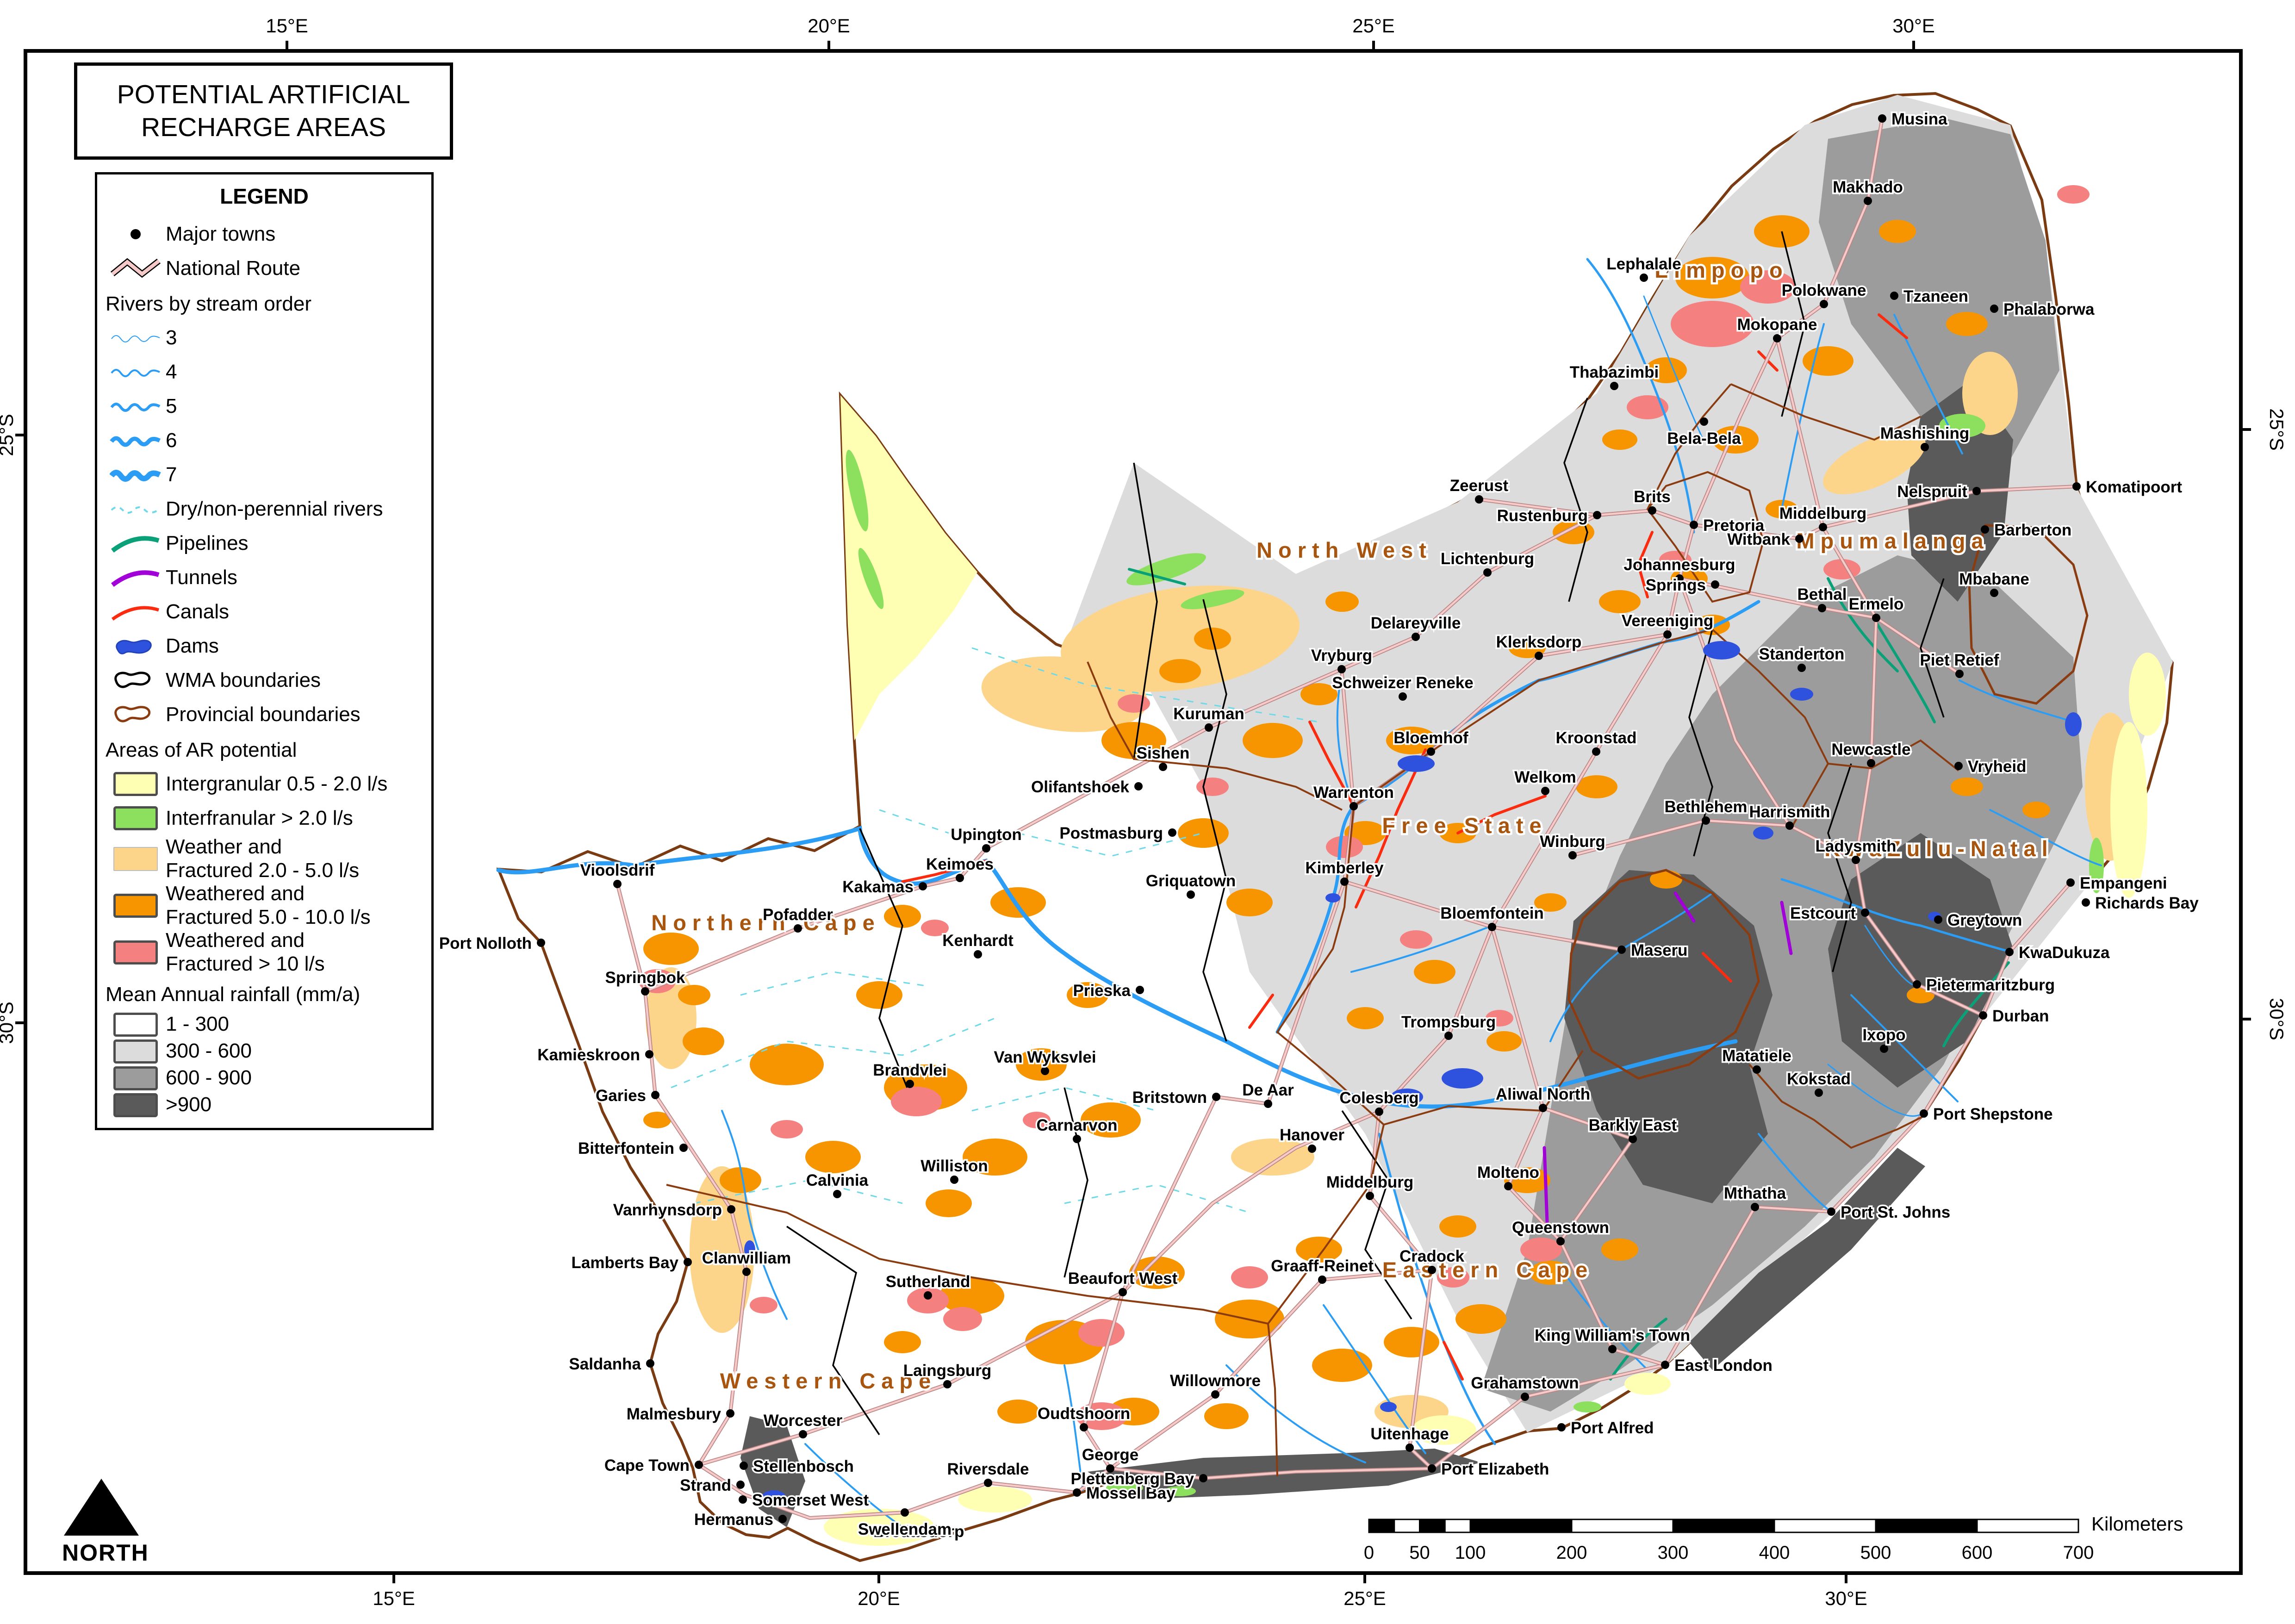 The width and height of the screenshot is (2295, 1624). Describe the element at coordinates (2134, 487) in the screenshot. I see `town-label: Komatipoort` at that location.